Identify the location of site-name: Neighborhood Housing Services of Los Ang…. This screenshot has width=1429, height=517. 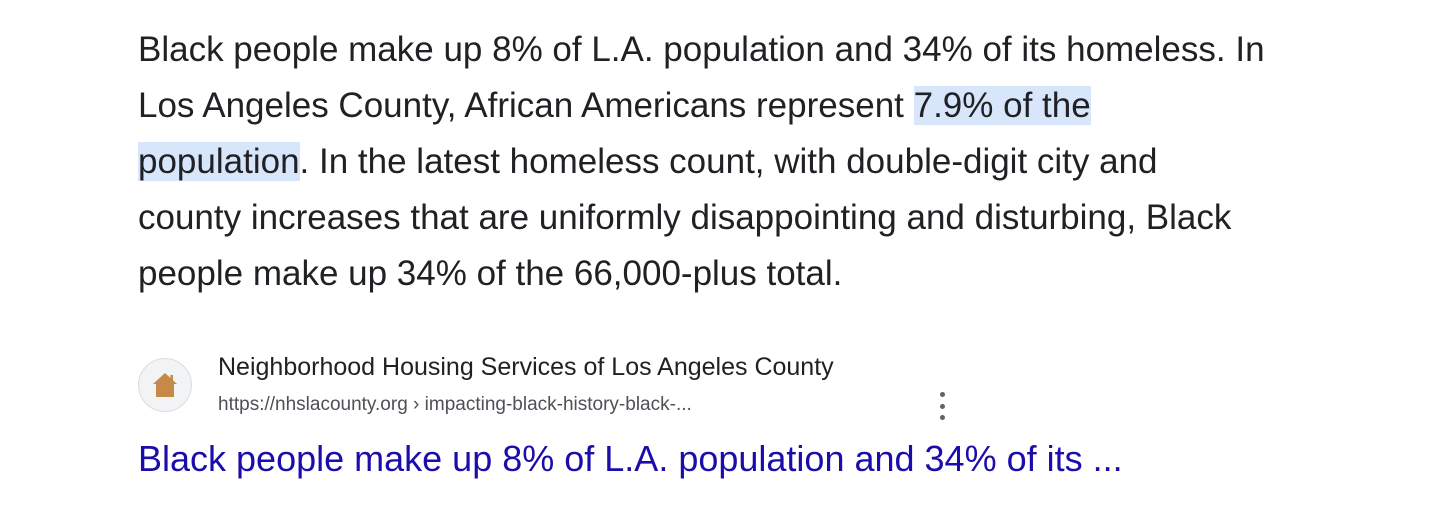
(526, 367).